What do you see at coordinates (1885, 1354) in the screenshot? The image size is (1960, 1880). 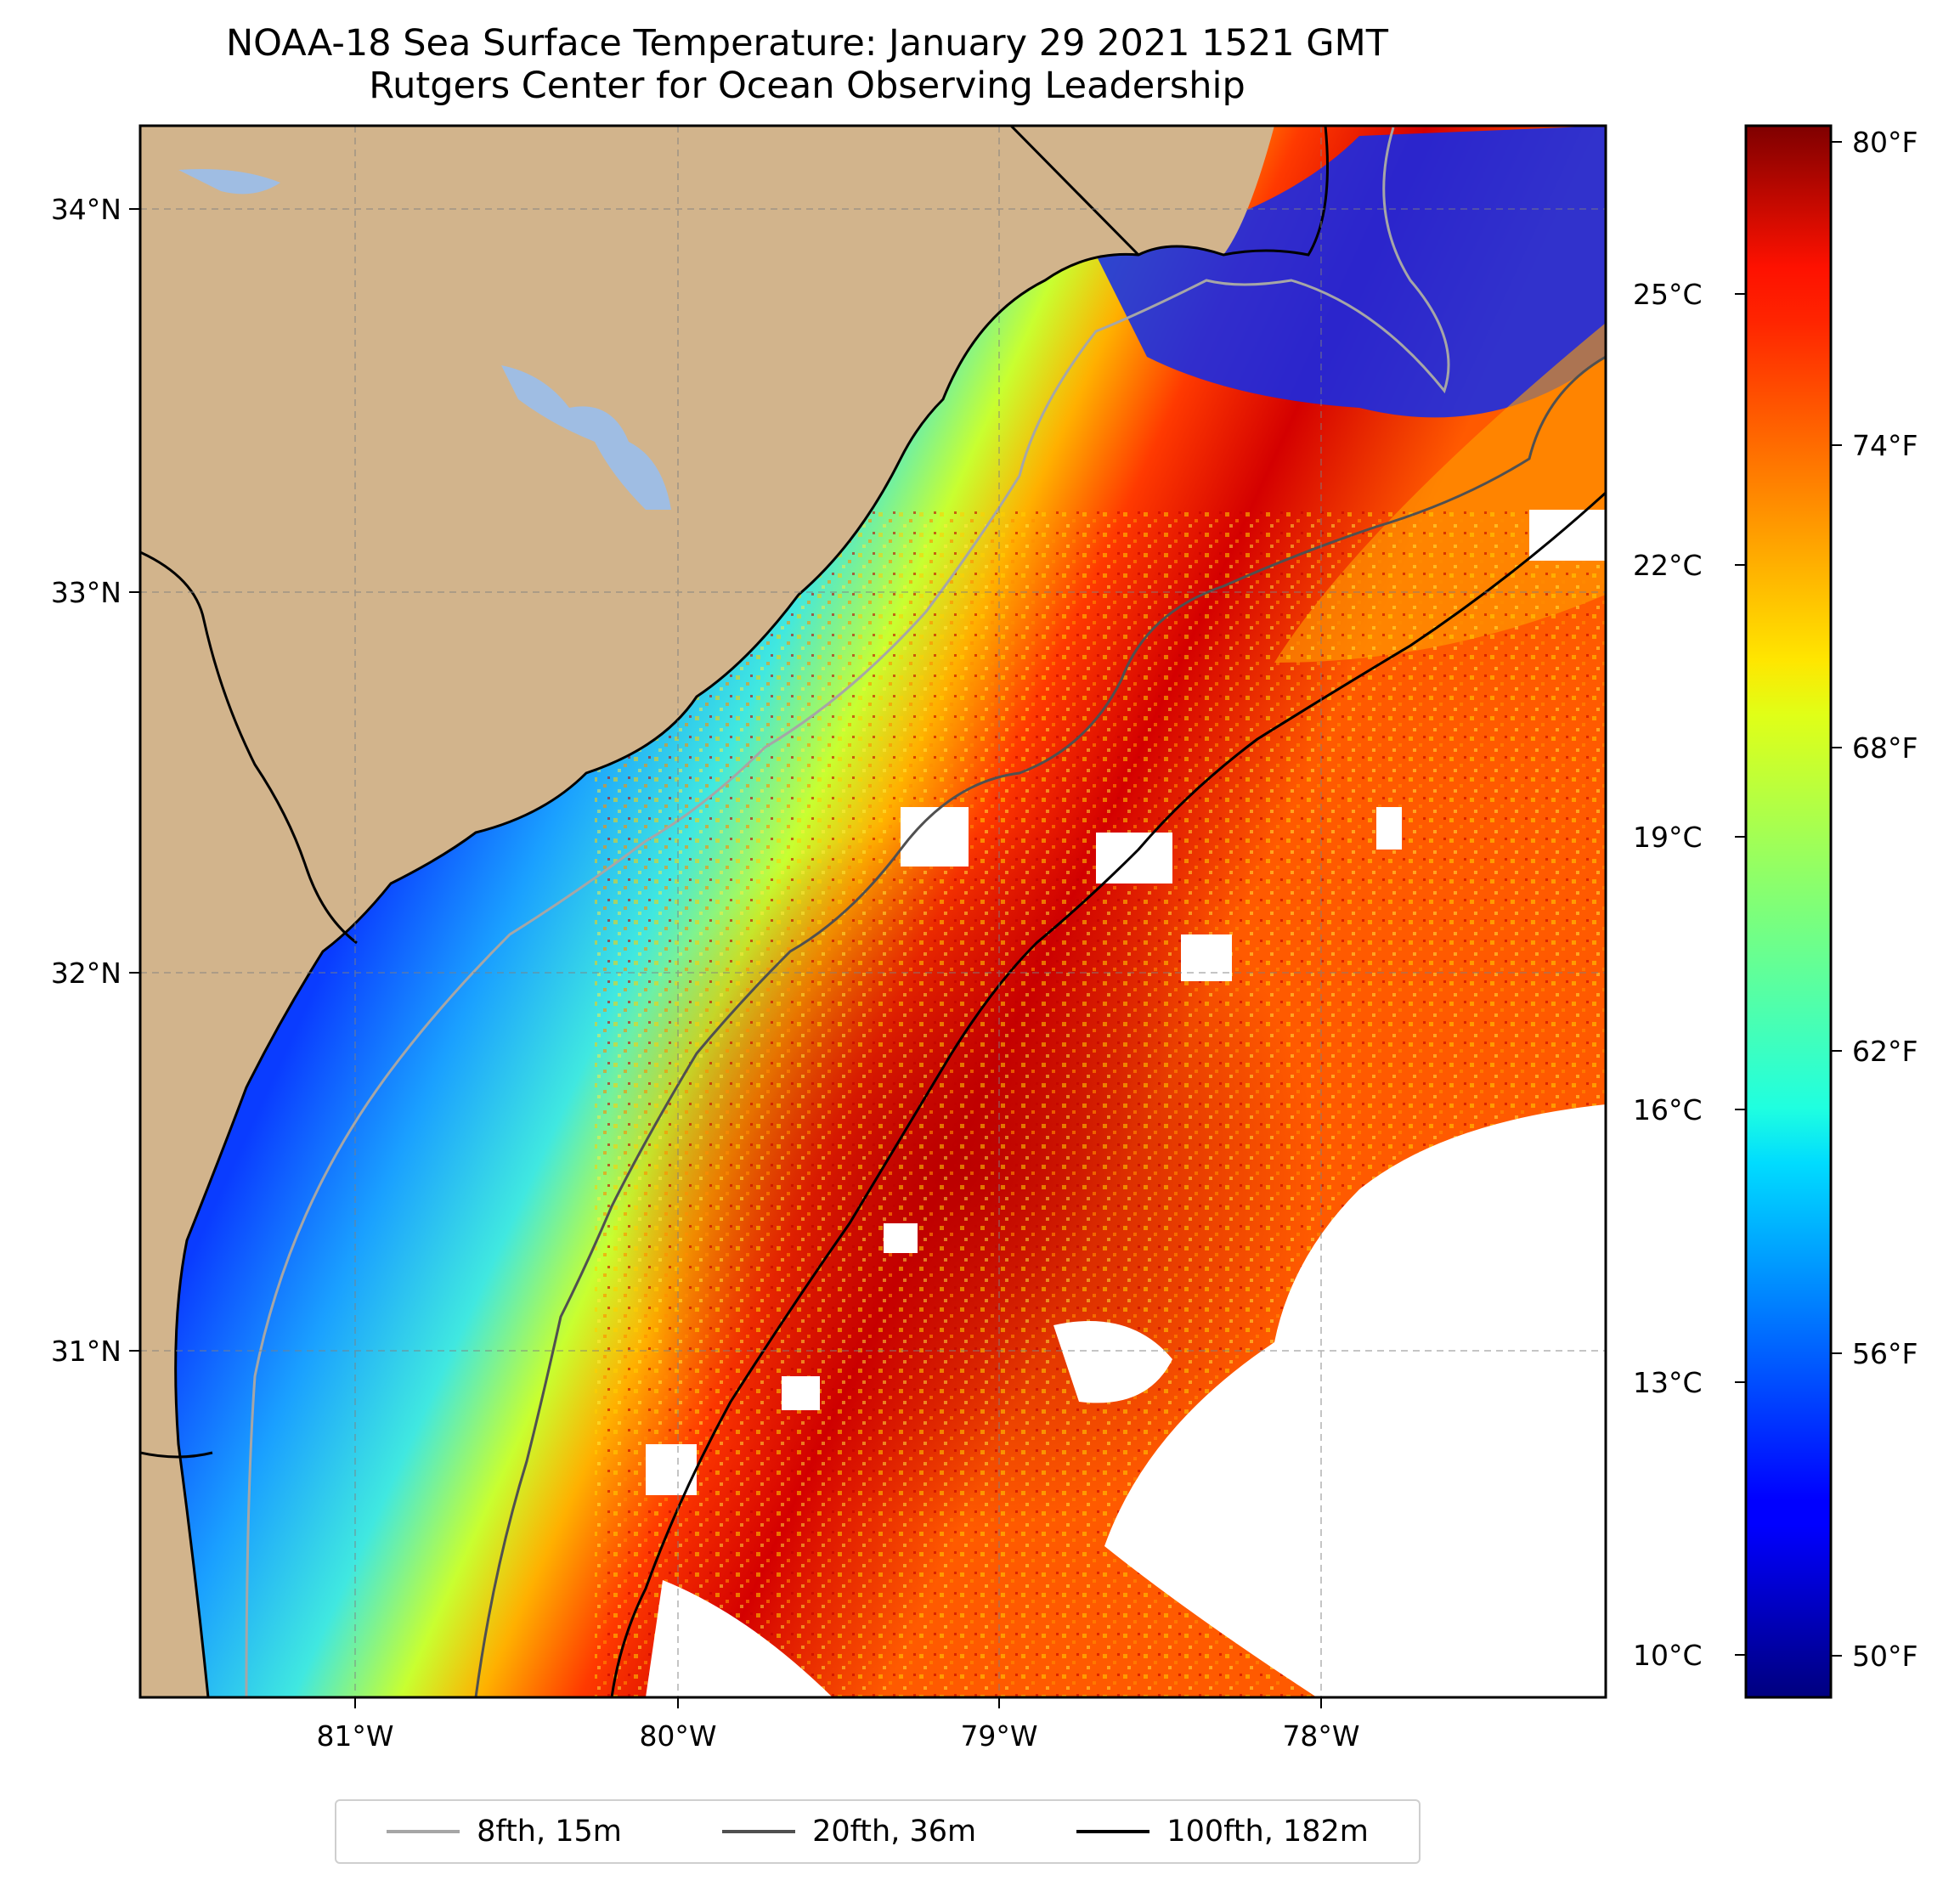 I see `cbar-f-56: 56°F` at bounding box center [1885, 1354].